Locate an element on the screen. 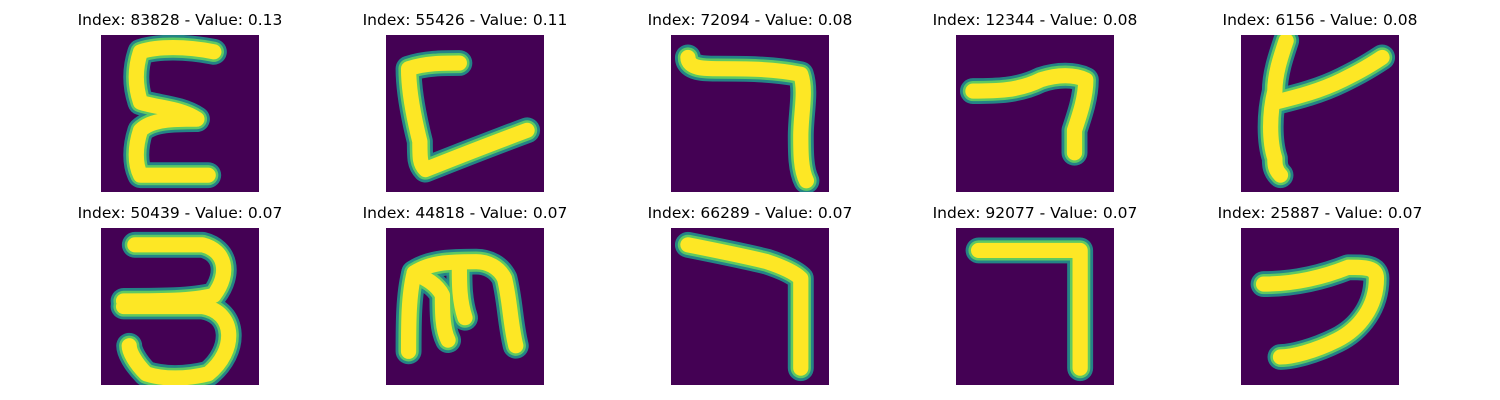  panel-title: Index: 44818 - Value: 0.07 is located at coordinates (465, 213).